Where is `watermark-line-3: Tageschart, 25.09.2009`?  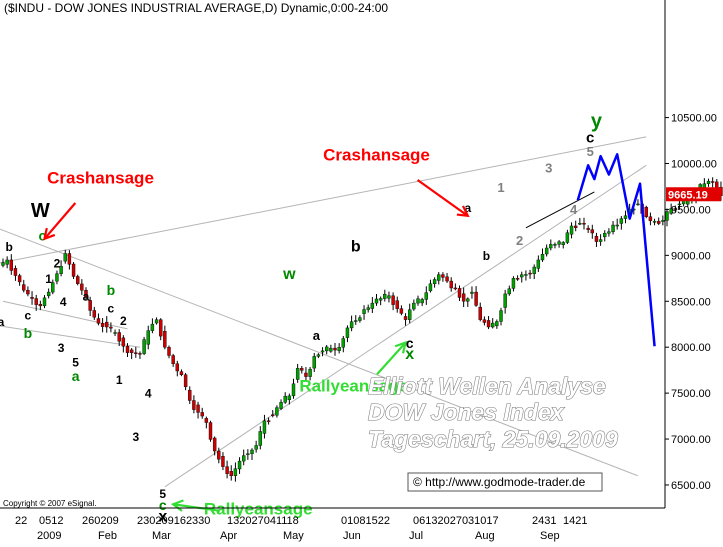
watermark-line-3: Tageschart, 25.09.2009 is located at coordinates (493, 439).